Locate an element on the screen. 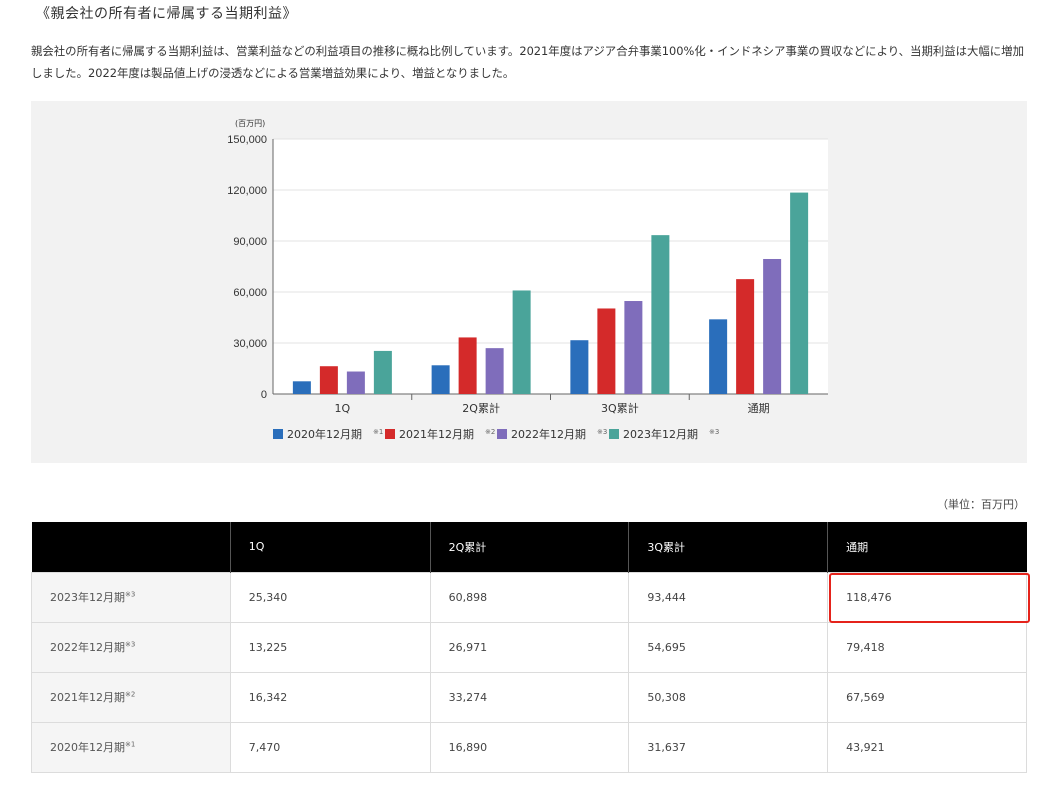 This screenshot has height=791, width=1061. table-cell: 16,342 is located at coordinates (330, 697).